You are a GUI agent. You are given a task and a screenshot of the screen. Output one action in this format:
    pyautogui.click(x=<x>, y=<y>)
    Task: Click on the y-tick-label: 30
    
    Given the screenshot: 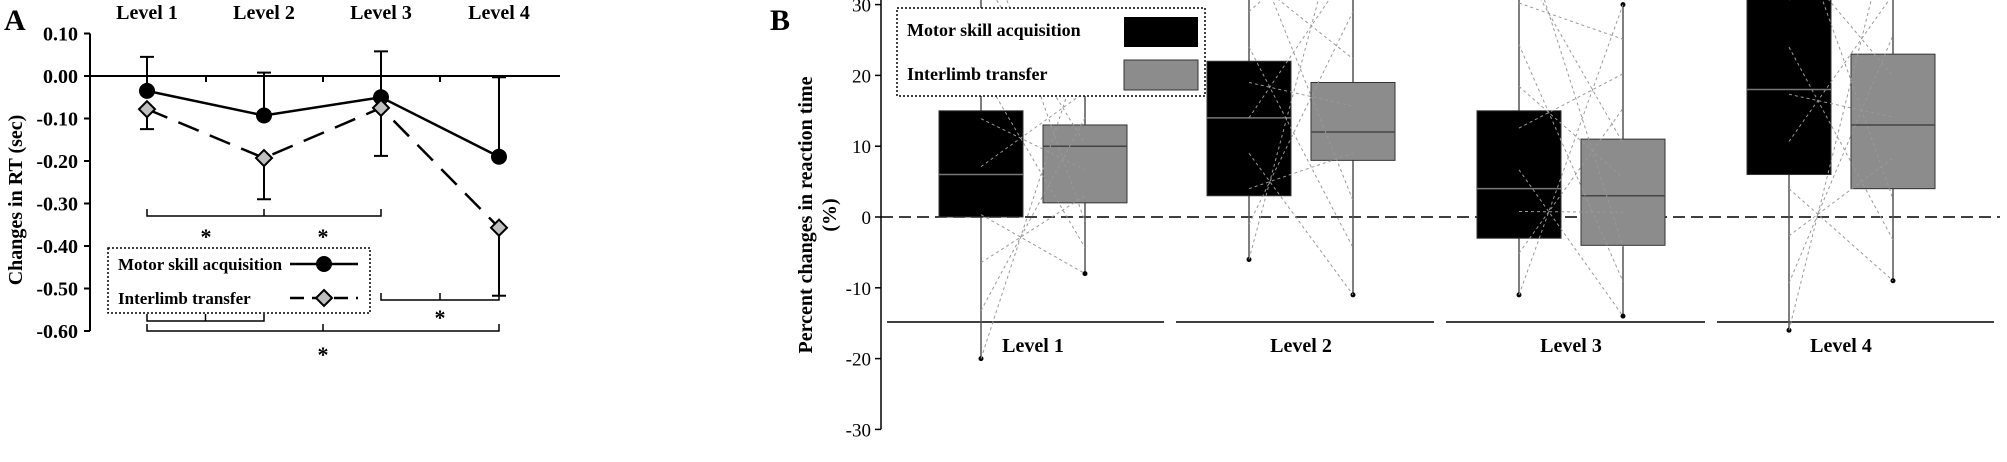 What is the action you would take?
    pyautogui.click(x=861, y=8)
    